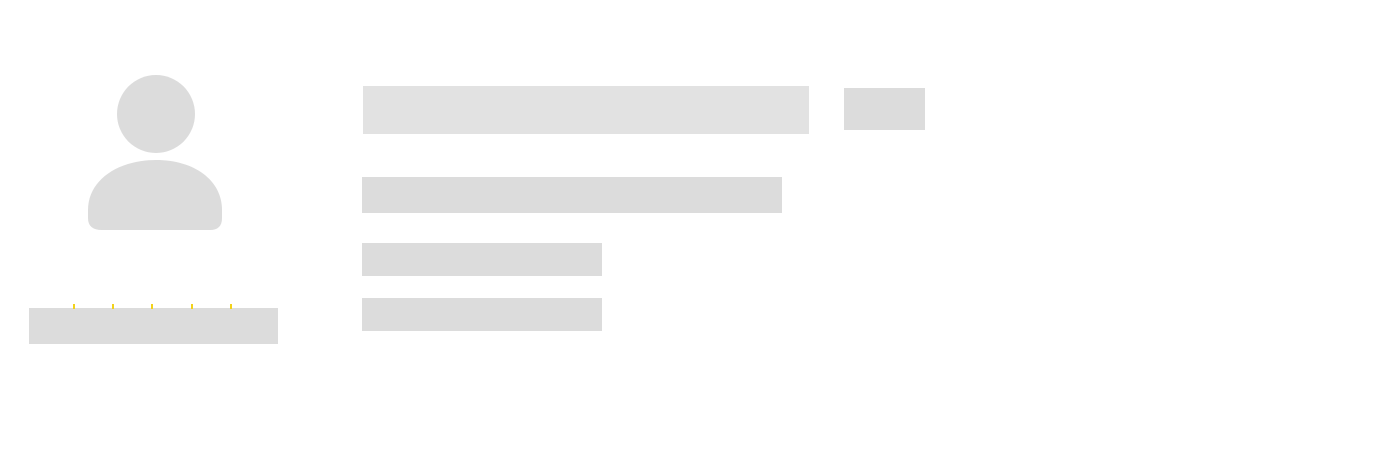  Describe the element at coordinates (884, 109) in the screenshot. I see `profile-badge-placeholder` at that location.